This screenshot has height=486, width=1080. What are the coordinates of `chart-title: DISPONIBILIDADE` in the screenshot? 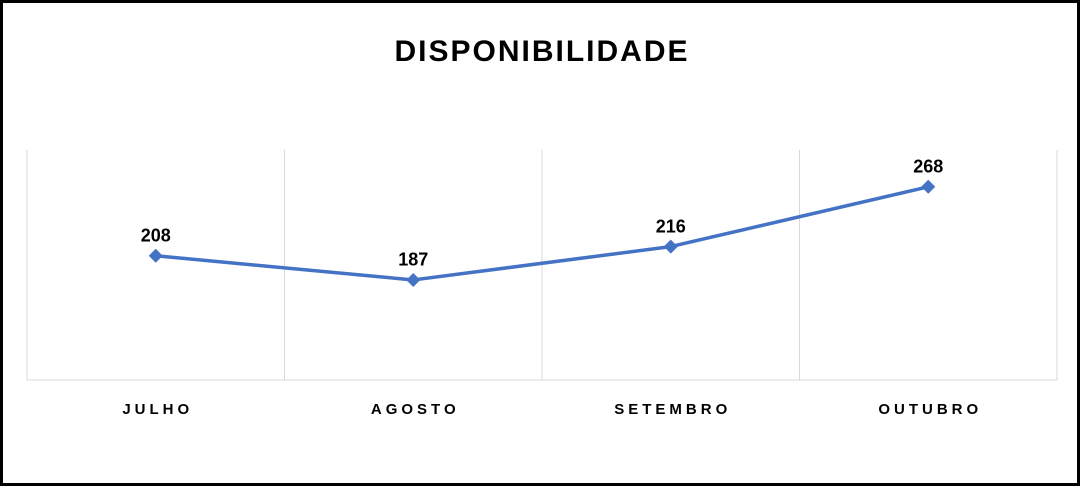 It's located at (541, 51).